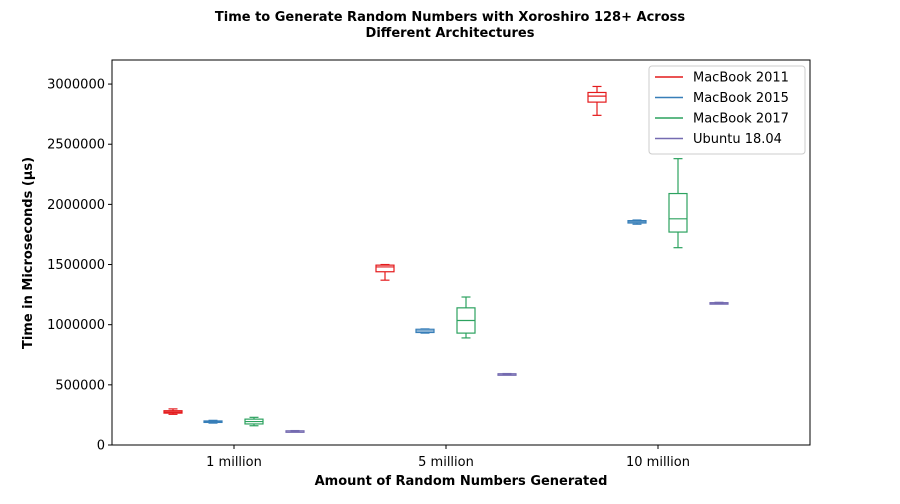  I want to click on y-tick-label: 1000000, so click(76, 325).